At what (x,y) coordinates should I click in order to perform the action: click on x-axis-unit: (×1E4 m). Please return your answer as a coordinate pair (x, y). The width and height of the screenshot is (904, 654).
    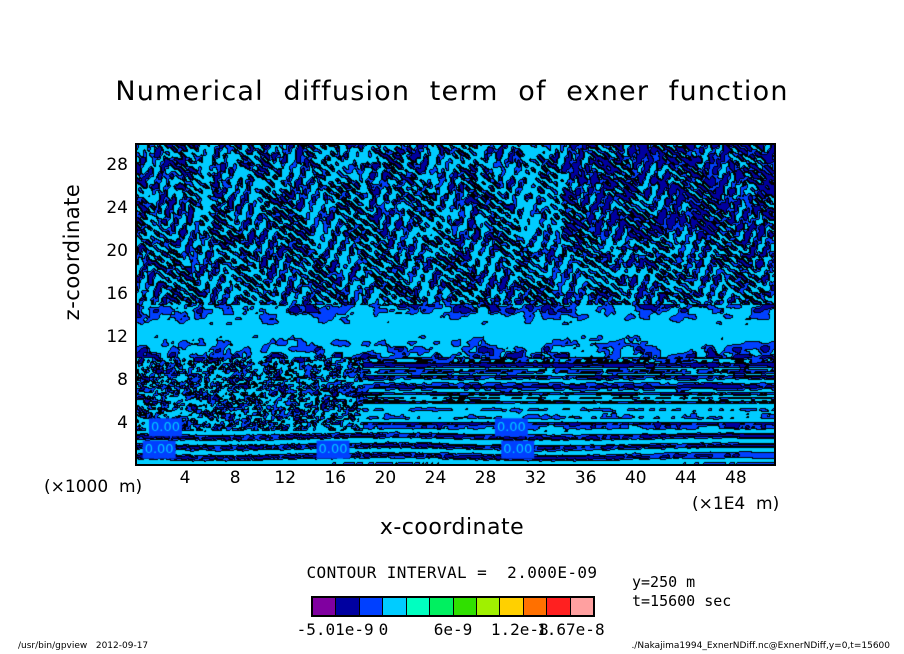
    Looking at the image, I should click on (736, 504).